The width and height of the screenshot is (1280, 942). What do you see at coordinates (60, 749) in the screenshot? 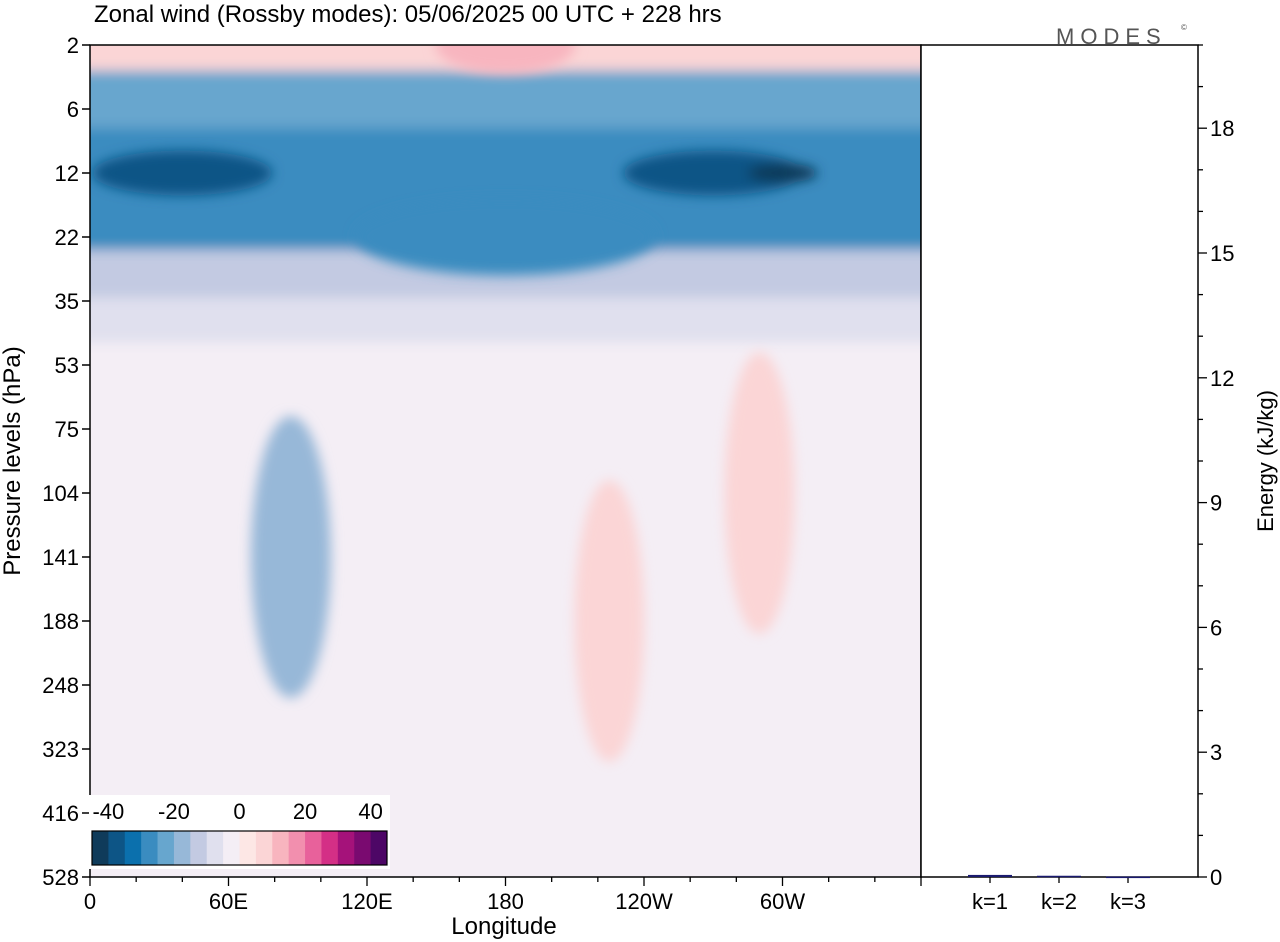
I see `y-tick-label: 323` at bounding box center [60, 749].